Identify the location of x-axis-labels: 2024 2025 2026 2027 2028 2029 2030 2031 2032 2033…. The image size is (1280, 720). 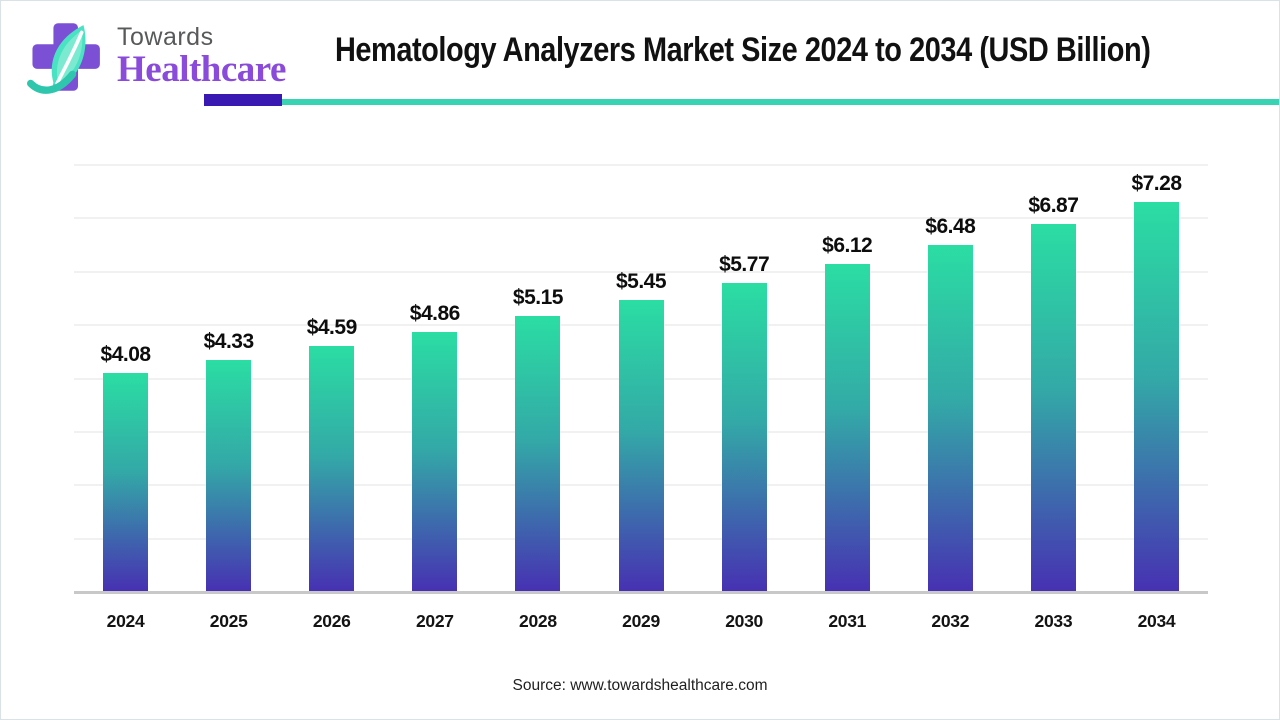
(641, 621).